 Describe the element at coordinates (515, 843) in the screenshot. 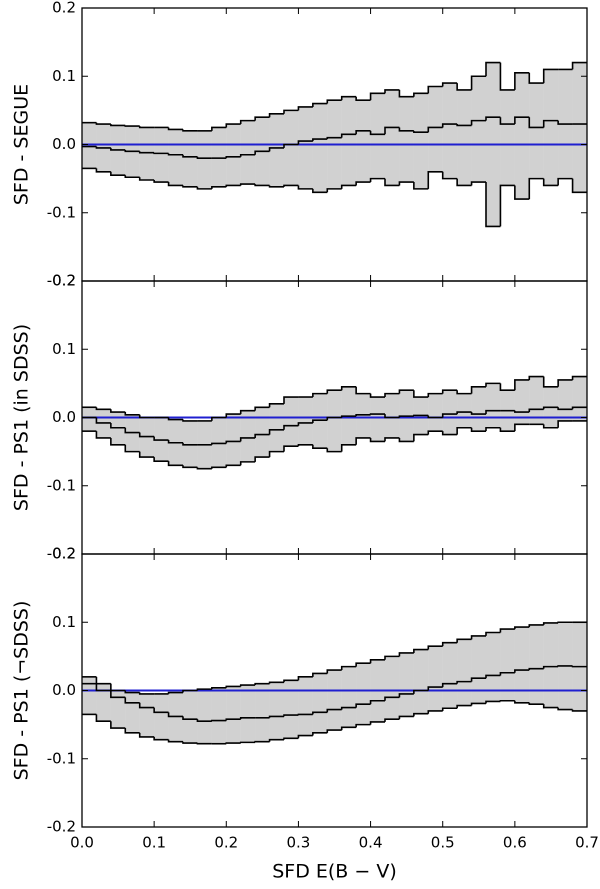

I see `x-tick-label: 0.6` at that location.